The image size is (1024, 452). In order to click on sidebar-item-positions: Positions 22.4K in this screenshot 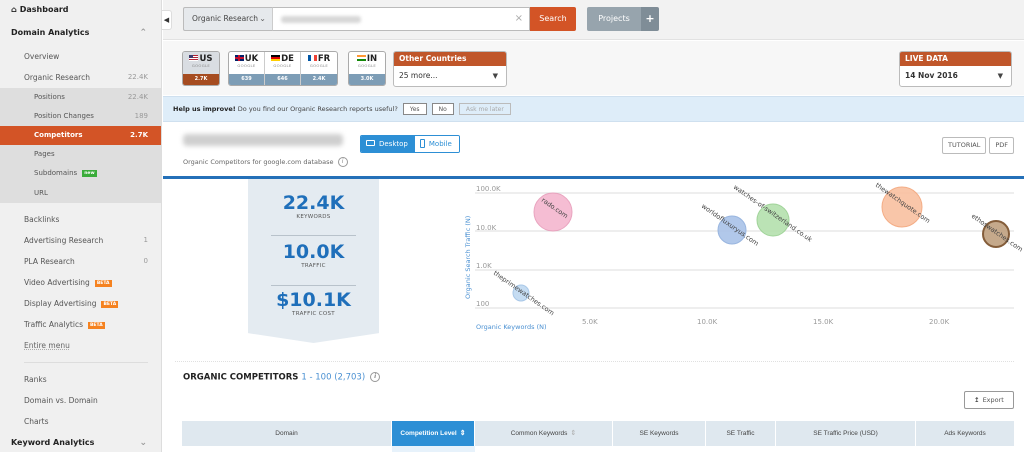, I will do `click(80, 97)`.